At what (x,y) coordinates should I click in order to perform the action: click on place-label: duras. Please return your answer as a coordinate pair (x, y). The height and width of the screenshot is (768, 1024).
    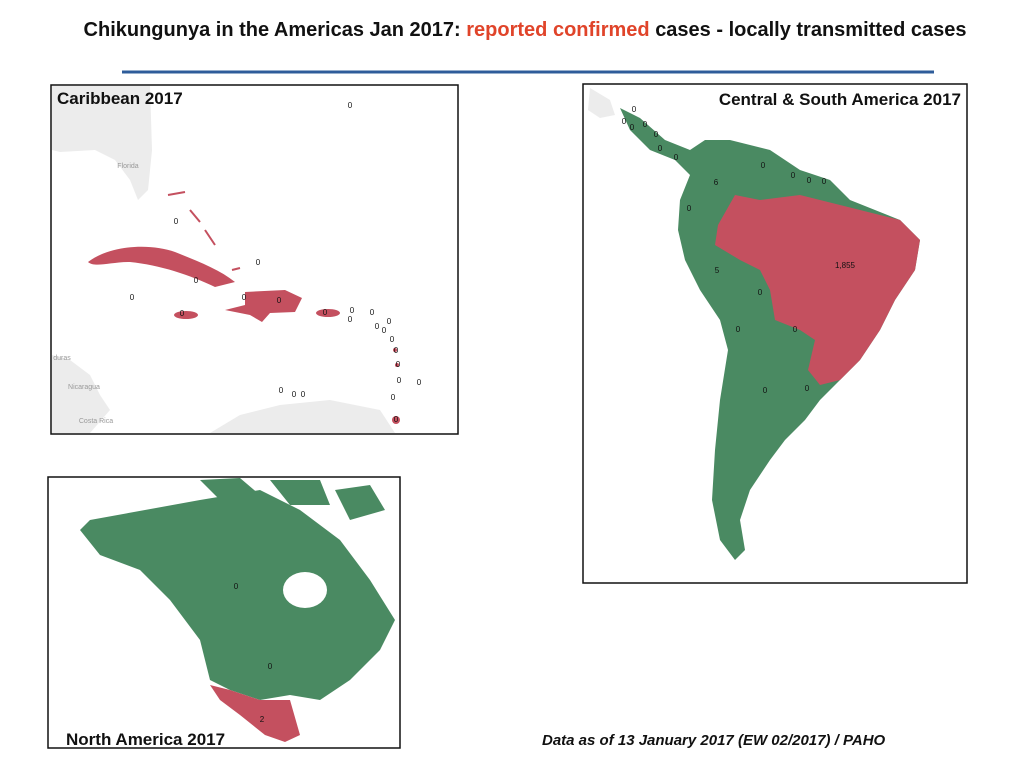
    Looking at the image, I should click on (62, 358).